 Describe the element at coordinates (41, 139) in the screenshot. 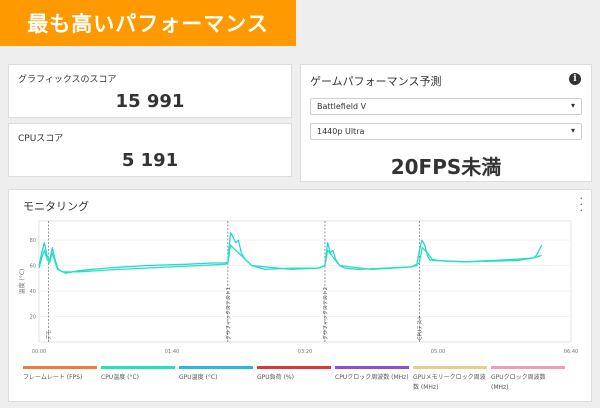

I see `cpu-score-label: CPUスコア` at that location.